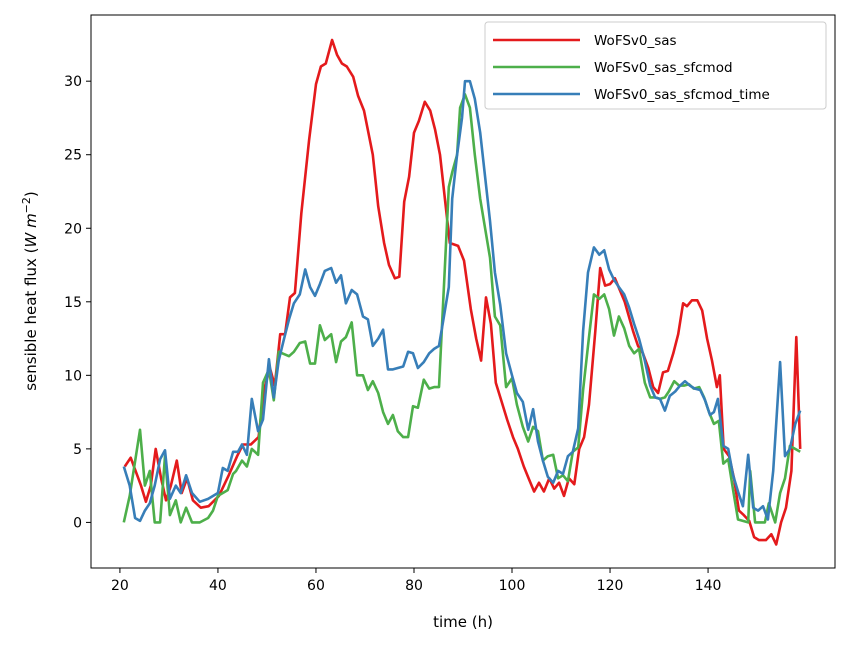  Describe the element at coordinates (26, 205) in the screenshot. I see `y-axis-label-exponent: −2` at that location.